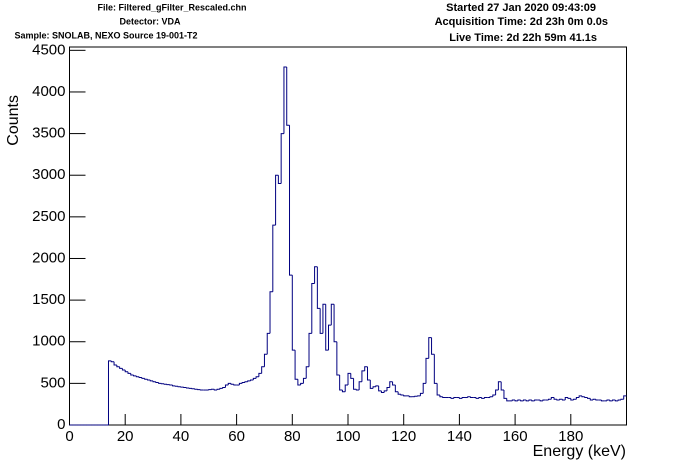  I want to click on y-tick-label: 500, so click(52, 382).